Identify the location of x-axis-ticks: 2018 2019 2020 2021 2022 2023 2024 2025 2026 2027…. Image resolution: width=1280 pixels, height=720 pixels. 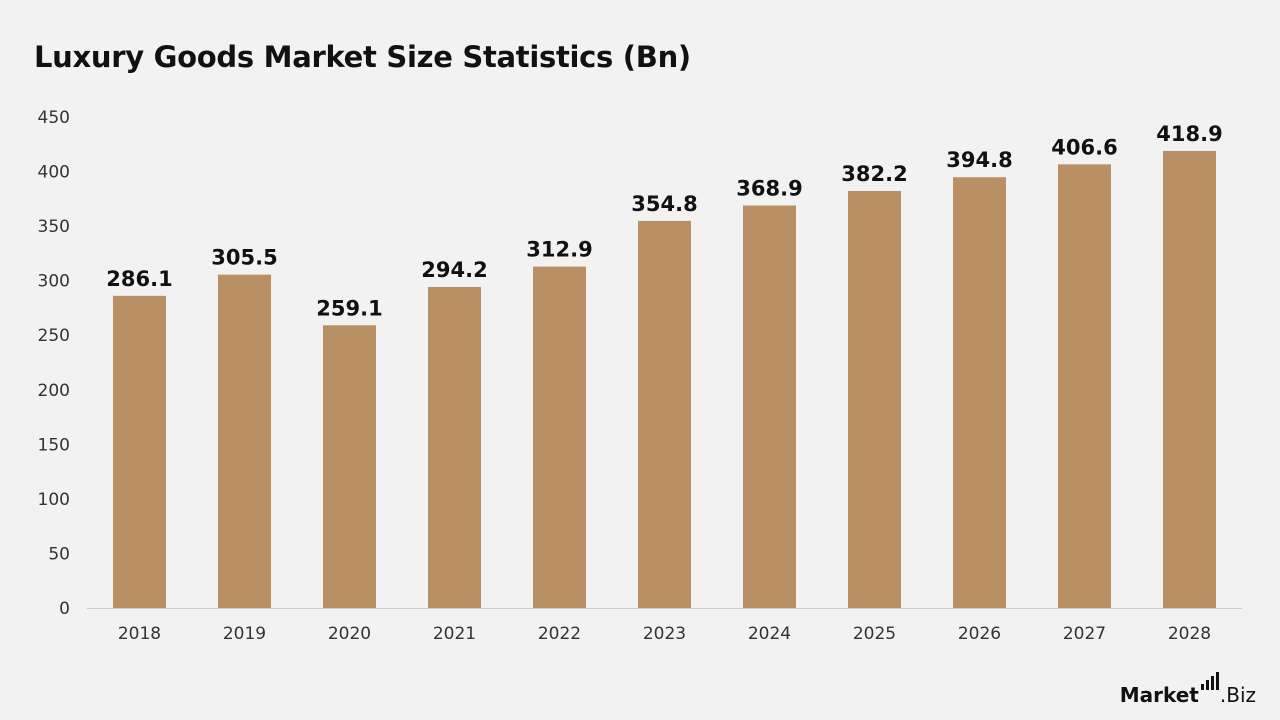
(664, 634).